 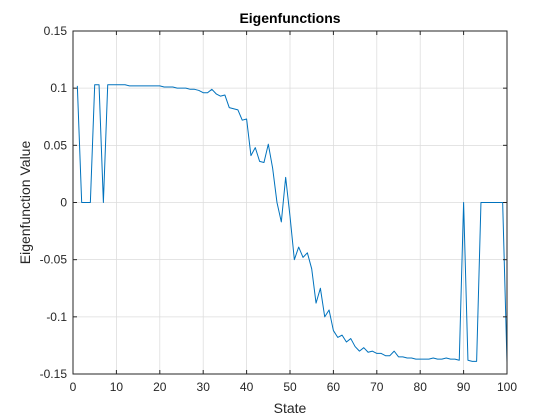 I want to click on x-tick-label: 0, so click(x=73, y=387).